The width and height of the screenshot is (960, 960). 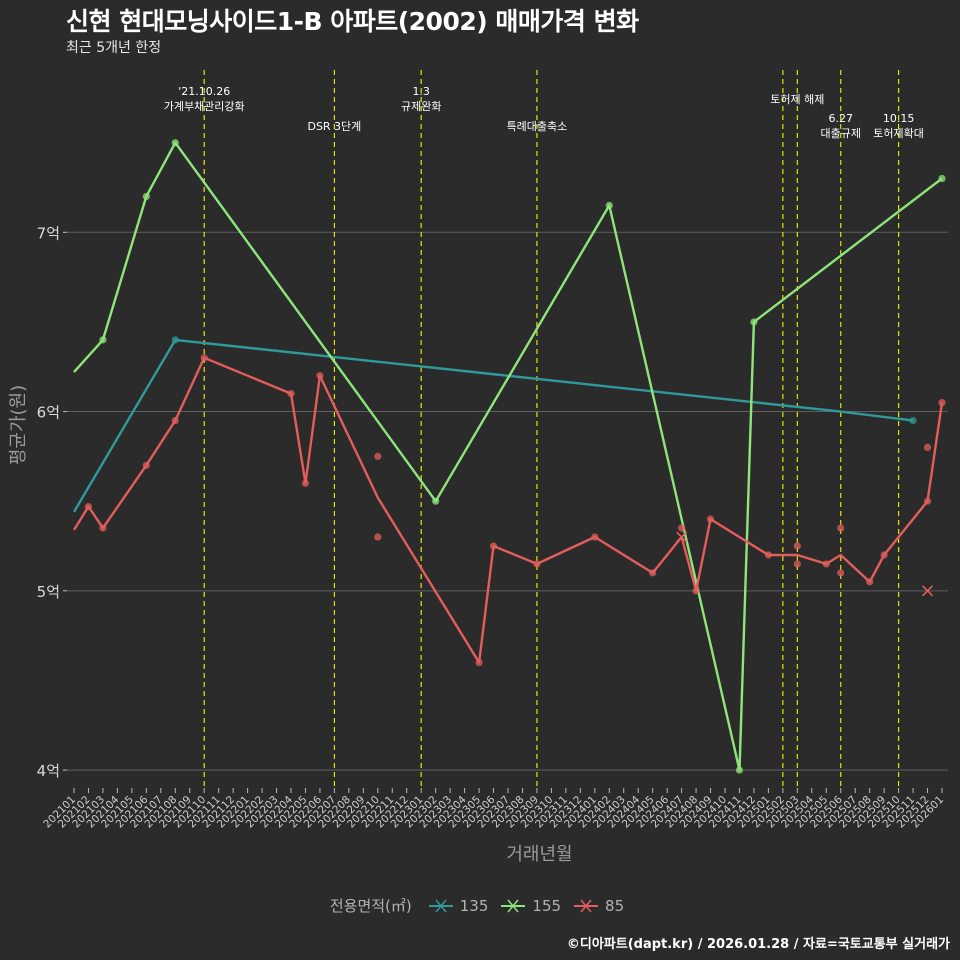 What do you see at coordinates (48, 413) in the screenshot?
I see `y-tick-label: 6억` at bounding box center [48, 413].